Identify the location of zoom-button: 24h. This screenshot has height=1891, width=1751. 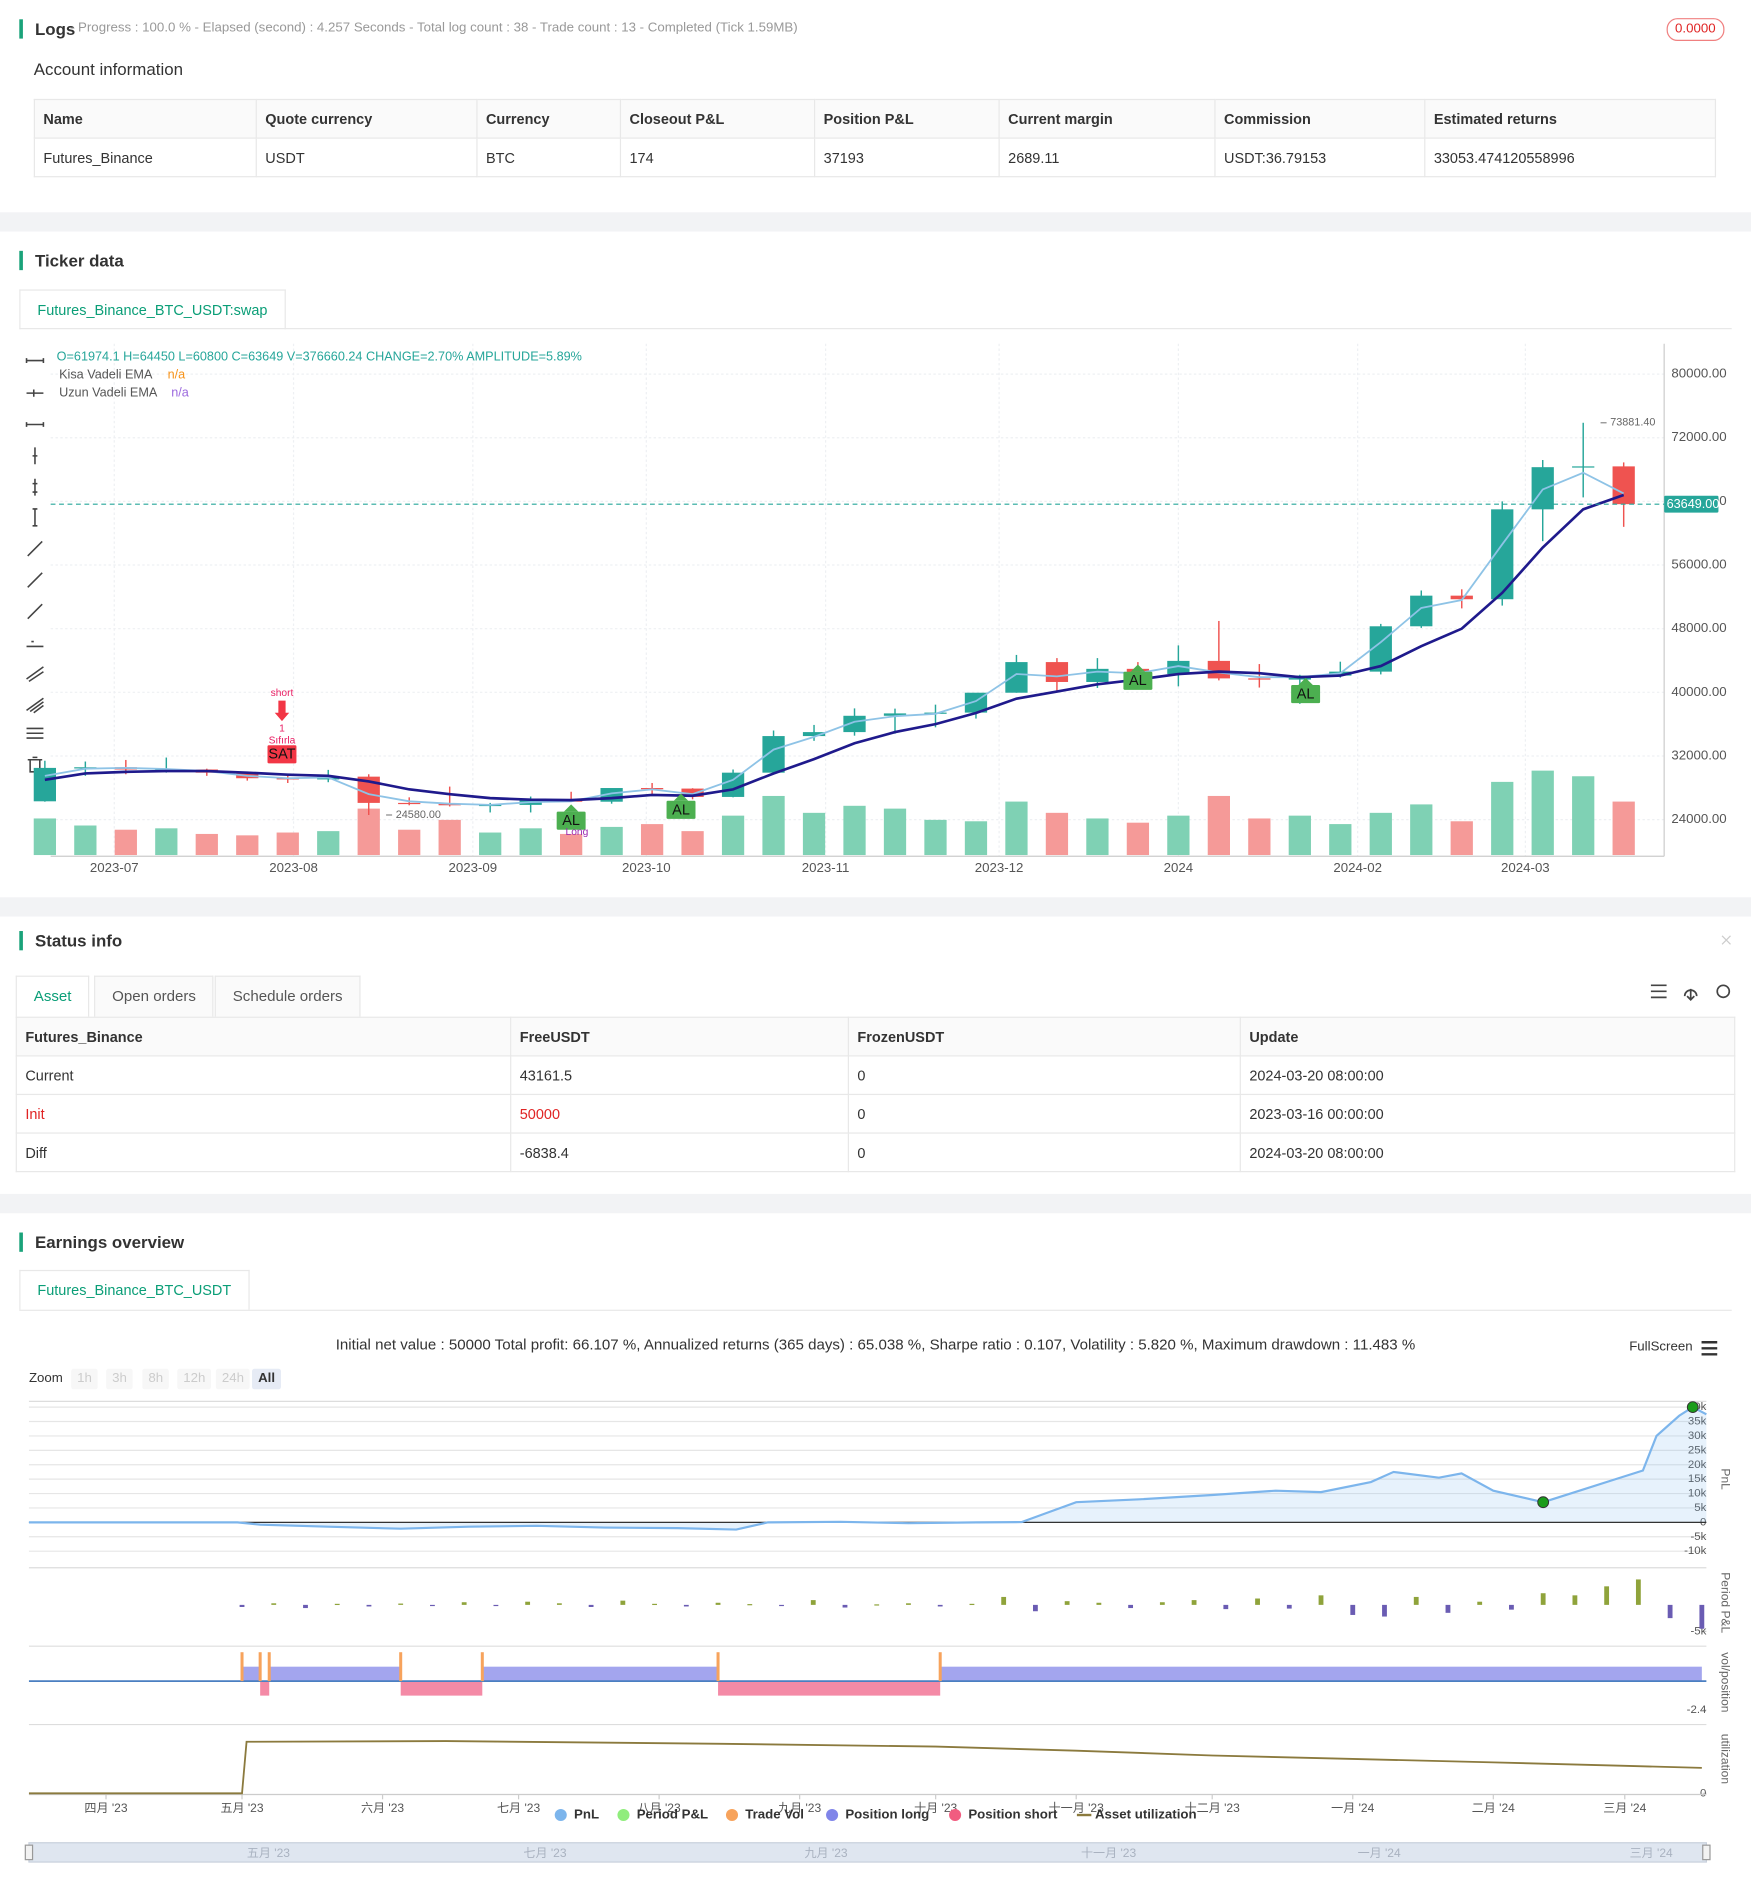
(233, 1379).